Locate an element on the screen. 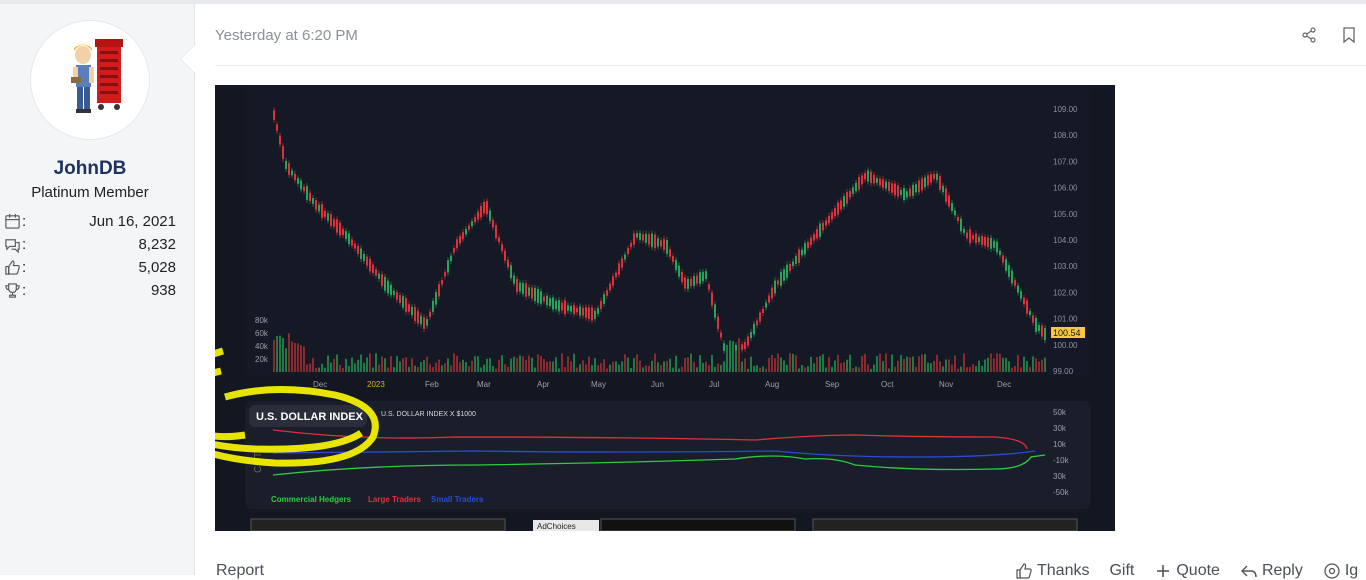  volume-bars is located at coordinates (659, 352).